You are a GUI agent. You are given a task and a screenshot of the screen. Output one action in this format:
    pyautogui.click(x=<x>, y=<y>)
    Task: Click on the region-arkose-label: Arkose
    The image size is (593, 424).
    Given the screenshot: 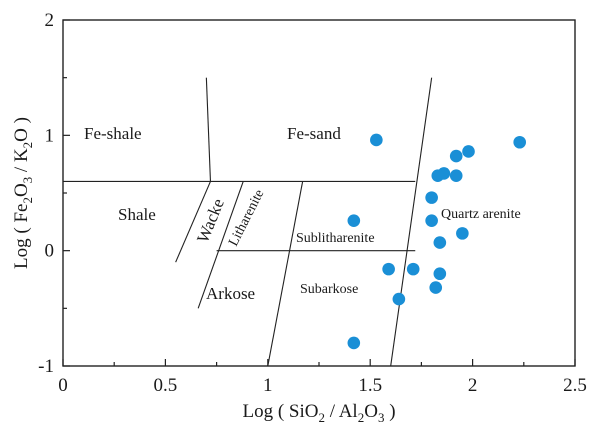 What is the action you would take?
    pyautogui.click(x=230, y=293)
    